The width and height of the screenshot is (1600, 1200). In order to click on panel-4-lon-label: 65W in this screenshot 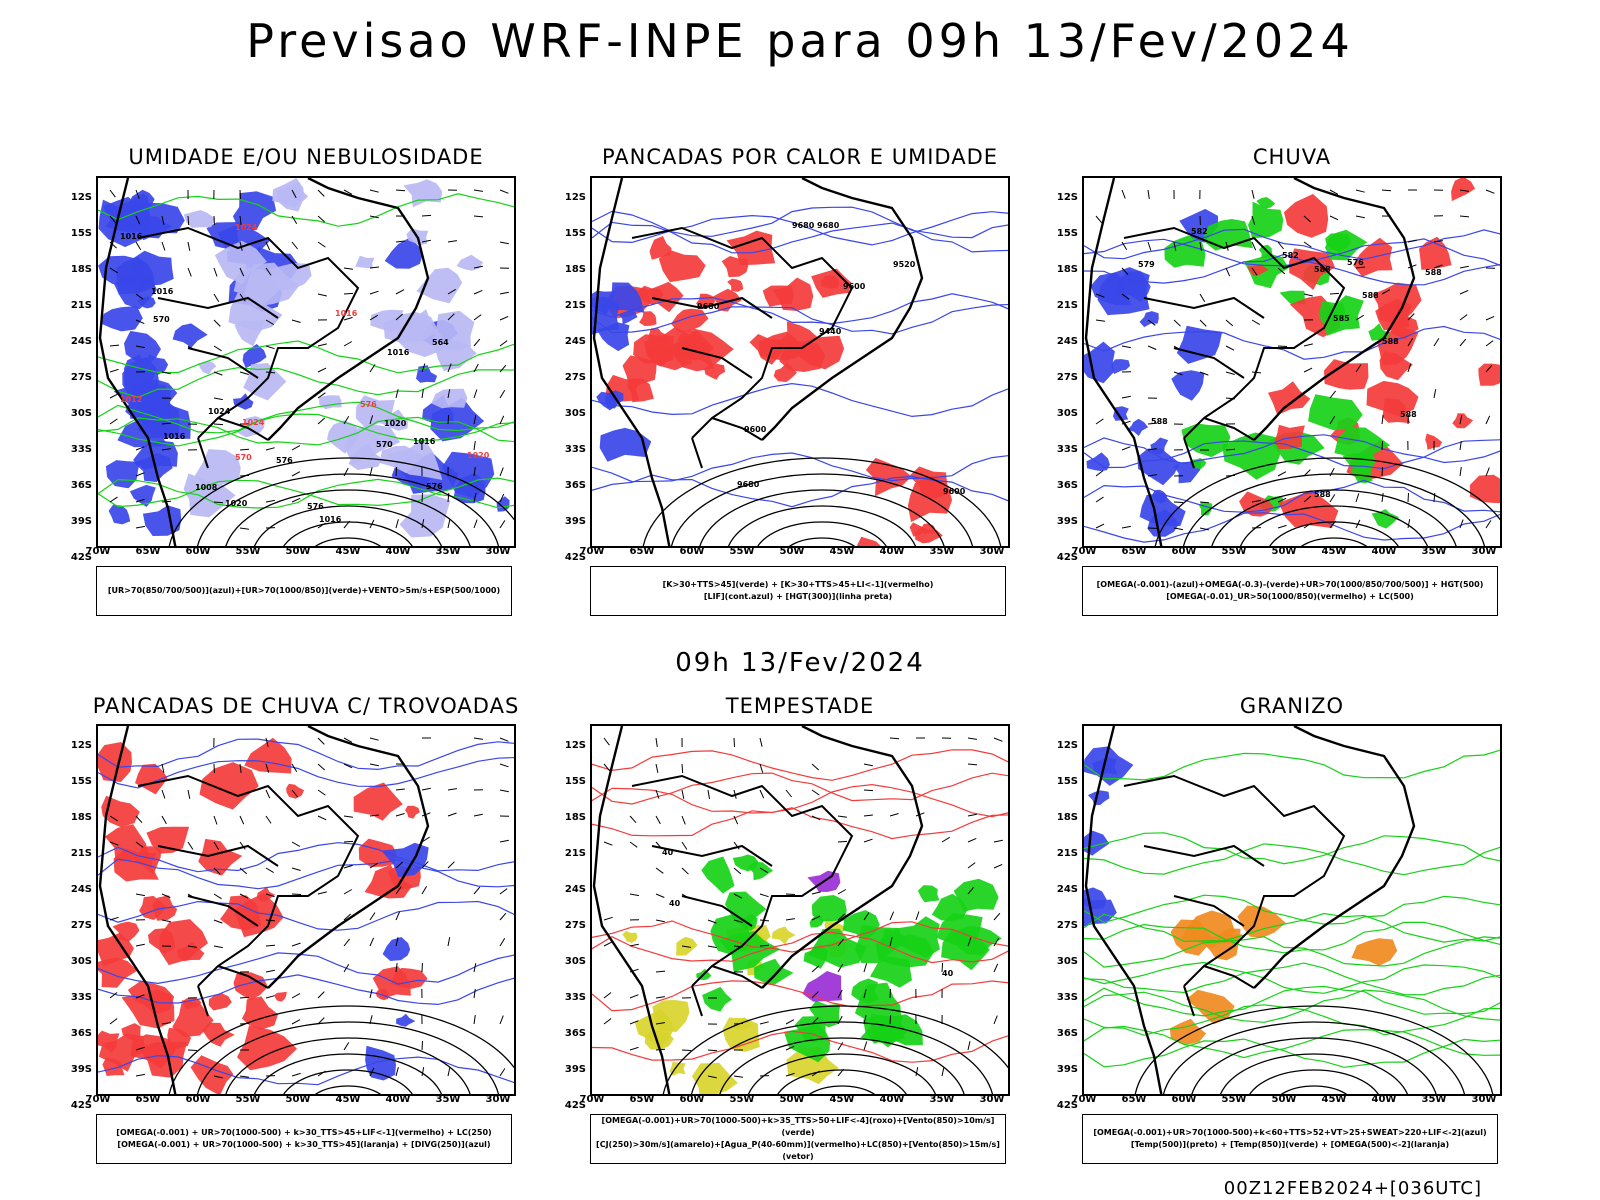, I will do `click(148, 1099)`.